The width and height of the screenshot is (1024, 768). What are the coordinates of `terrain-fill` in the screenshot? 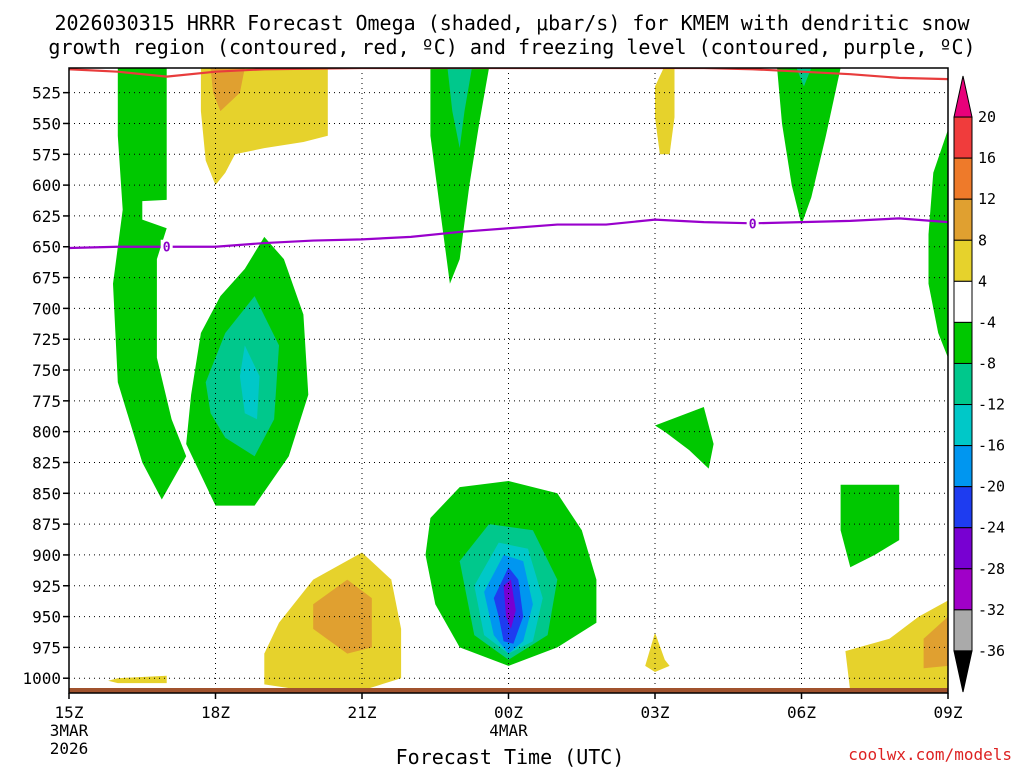 It's located at (508, 690).